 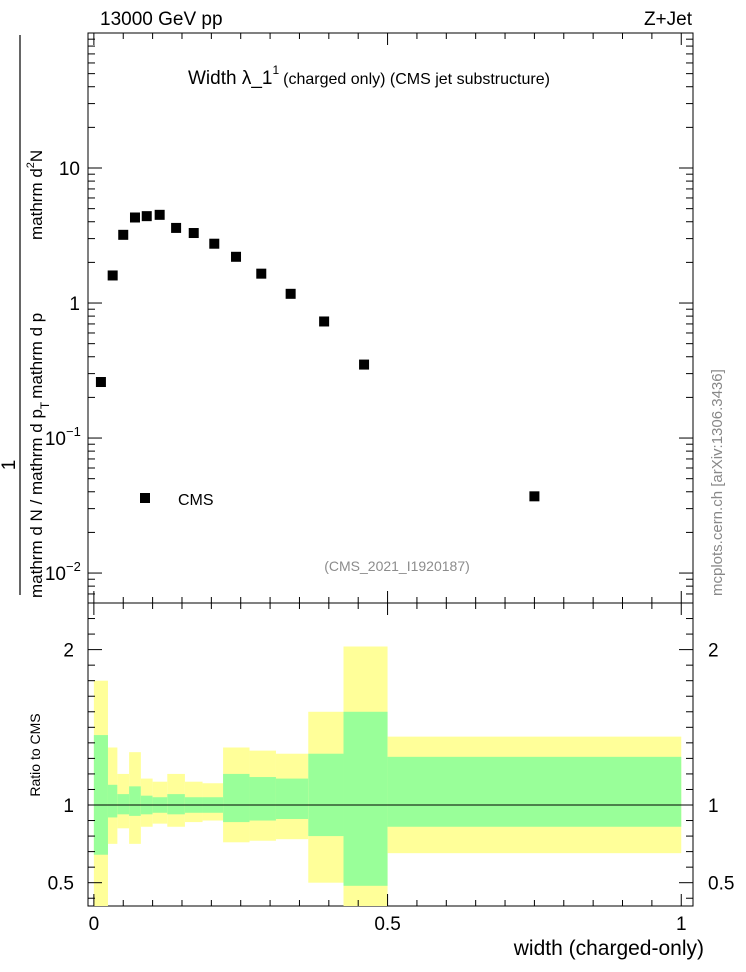 What do you see at coordinates (73, 431) in the screenshot?
I see `main-y-tick-exp-2: −1` at bounding box center [73, 431].